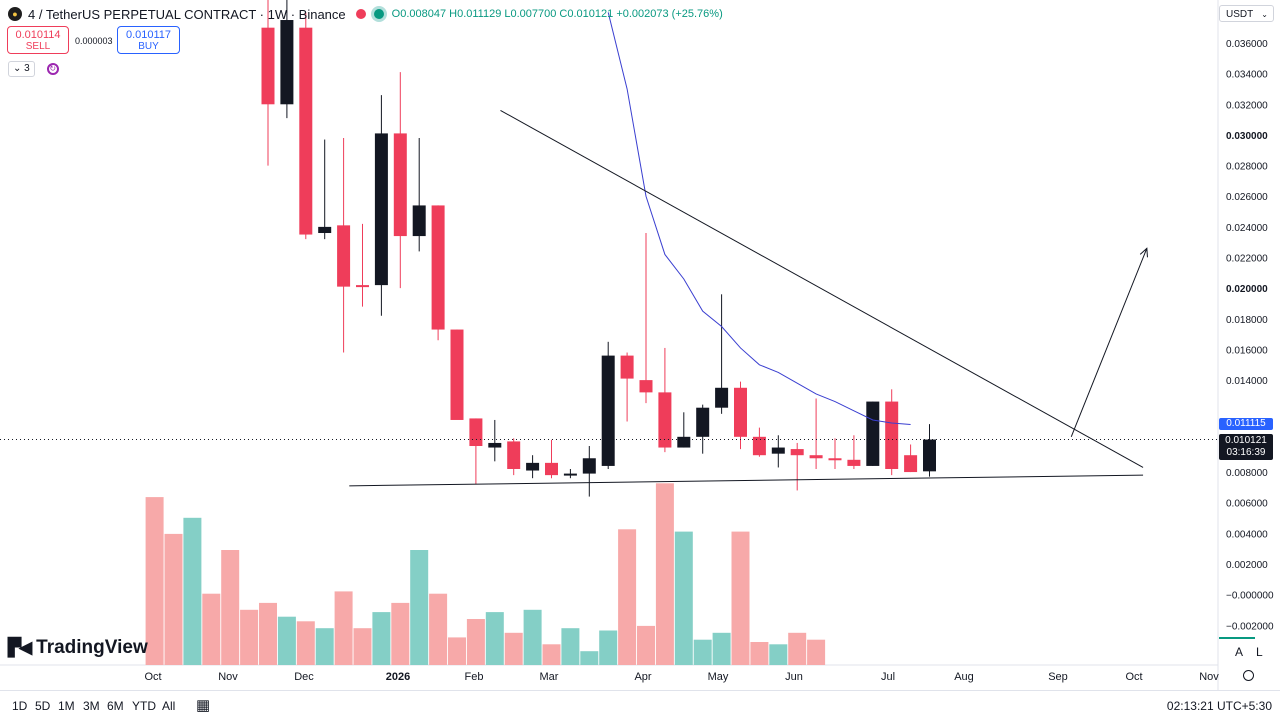  What do you see at coordinates (718, 677) in the screenshot?
I see `x-tick-label: May` at bounding box center [718, 677].